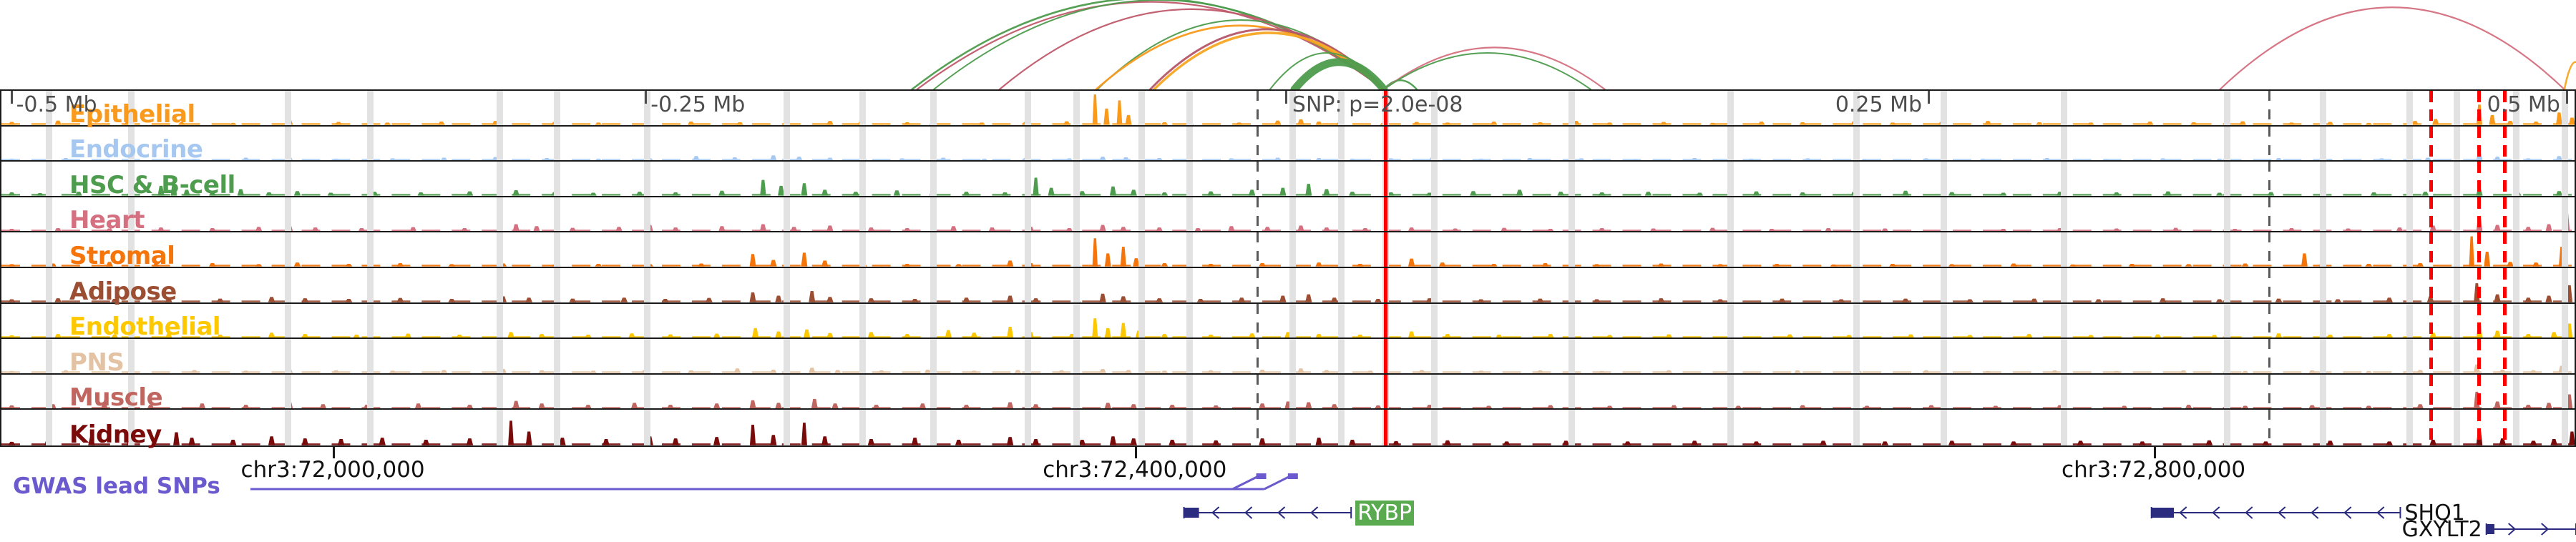 The width and height of the screenshot is (2576, 542). I want to click on gene-name-label: SHQ1, so click(2434, 513).